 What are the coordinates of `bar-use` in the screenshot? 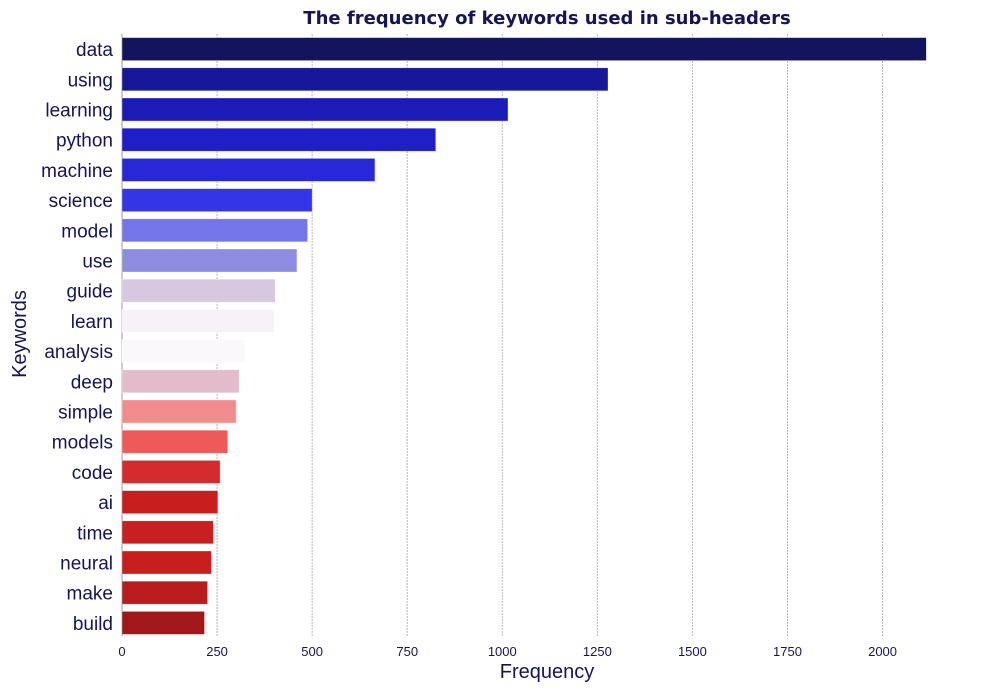 It's located at (209, 260).